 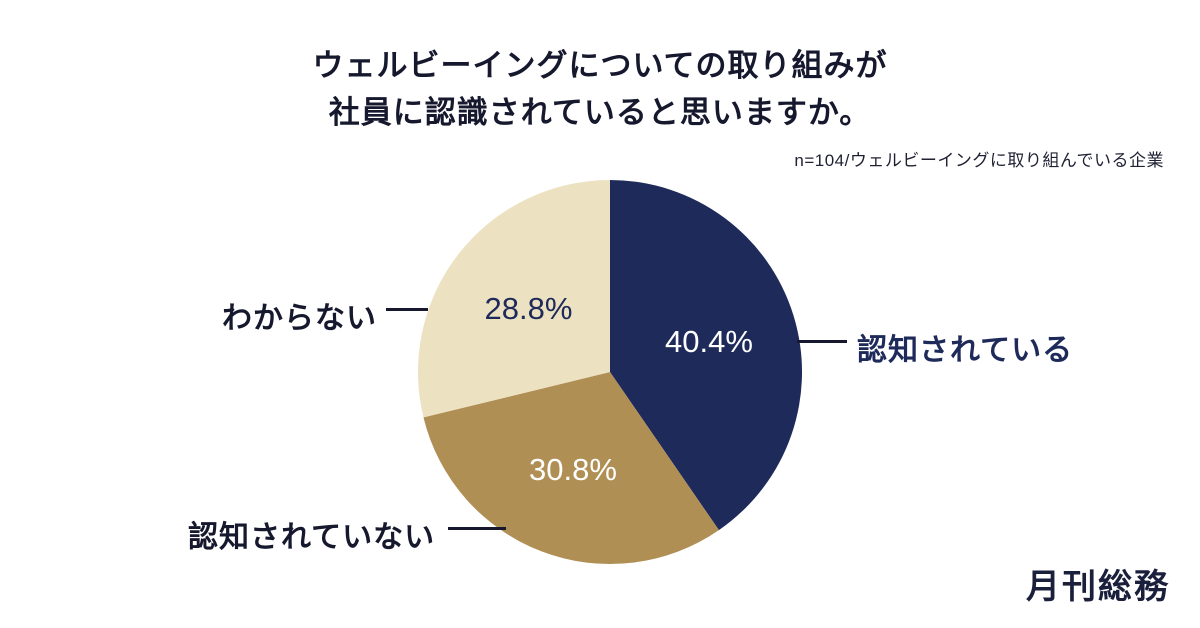 I want to click on chart-title-line-2: 社員に認識されていると思いますか。, so click(x=600, y=112).